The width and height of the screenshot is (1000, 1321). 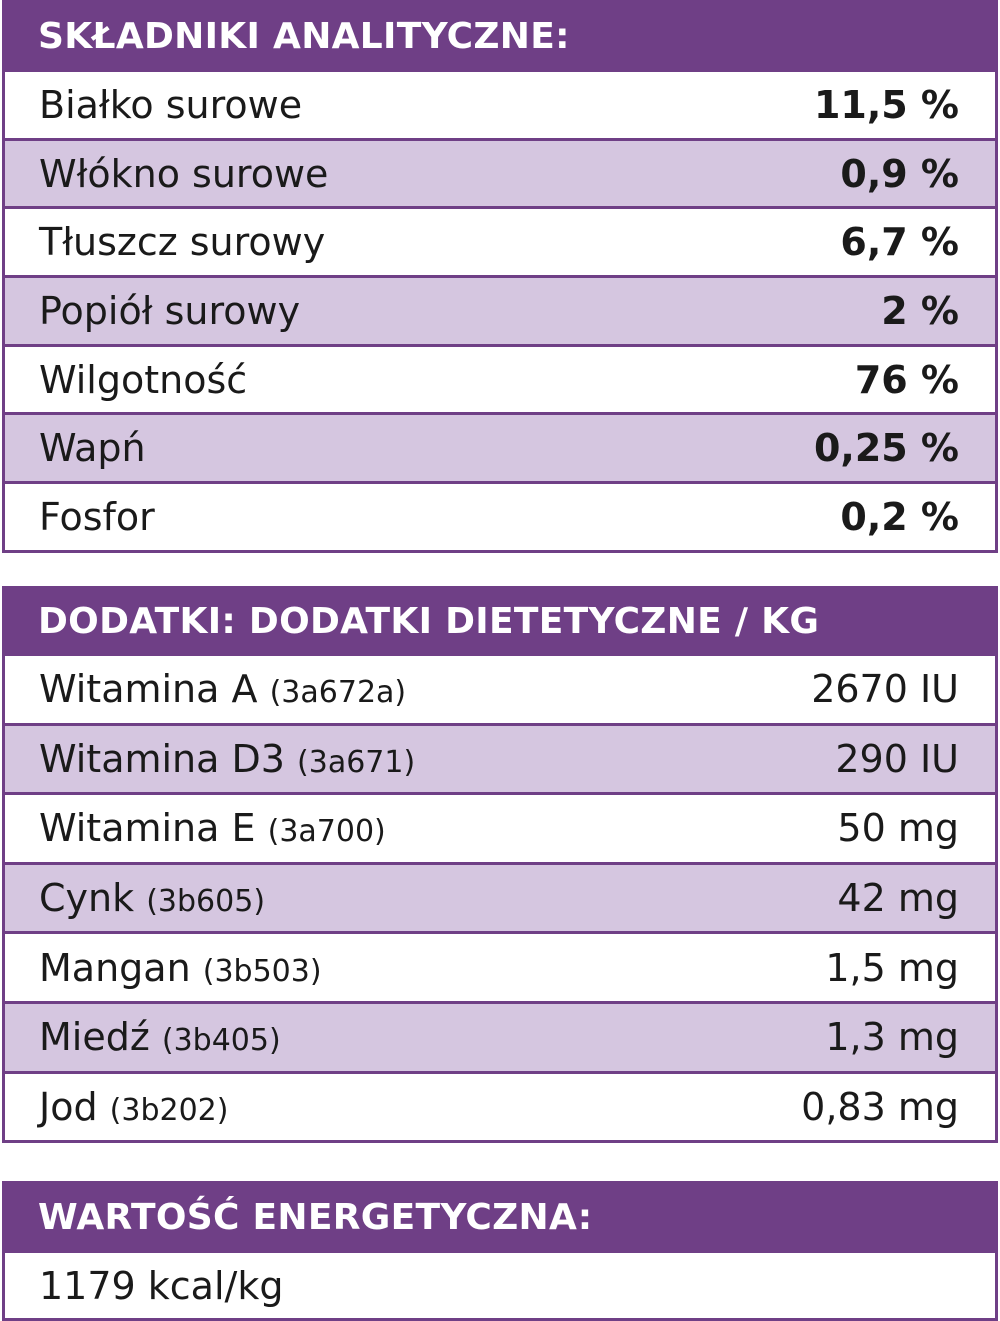 What do you see at coordinates (87, 898) in the screenshot?
I see `row-label: Cynk` at bounding box center [87, 898].